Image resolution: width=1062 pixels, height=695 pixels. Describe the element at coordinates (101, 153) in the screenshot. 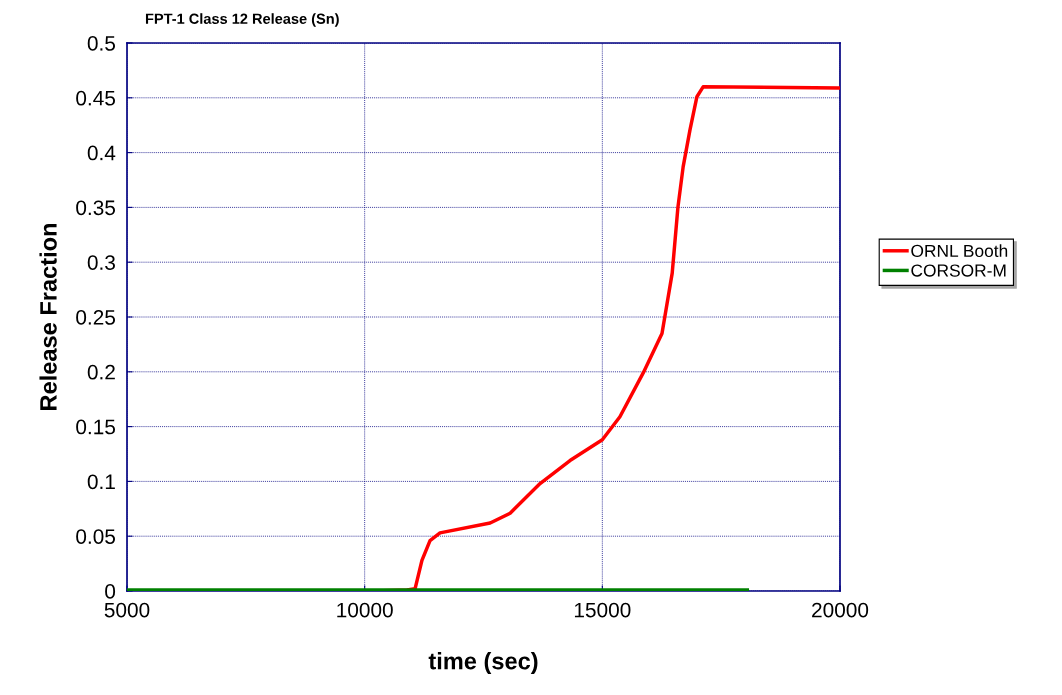

I see `y-tick-label: 0.4` at that location.